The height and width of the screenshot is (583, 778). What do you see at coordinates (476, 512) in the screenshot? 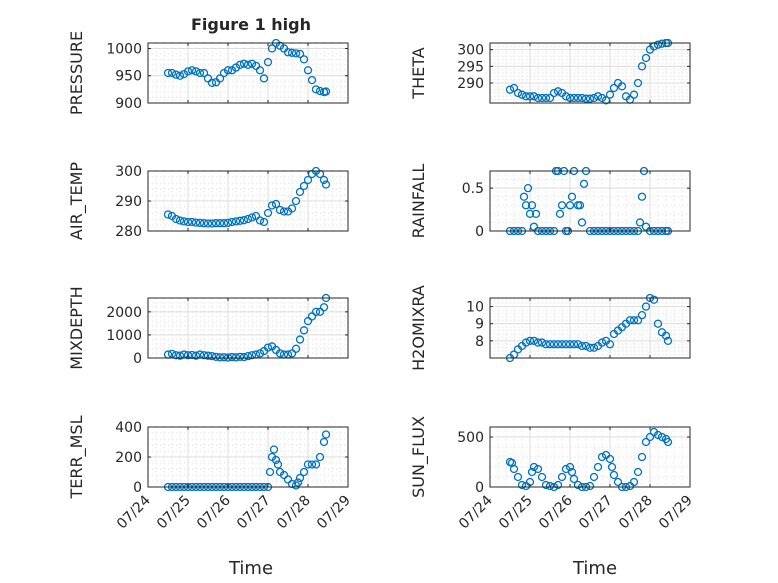
I see `x-tick-label: 07/24` at bounding box center [476, 512].